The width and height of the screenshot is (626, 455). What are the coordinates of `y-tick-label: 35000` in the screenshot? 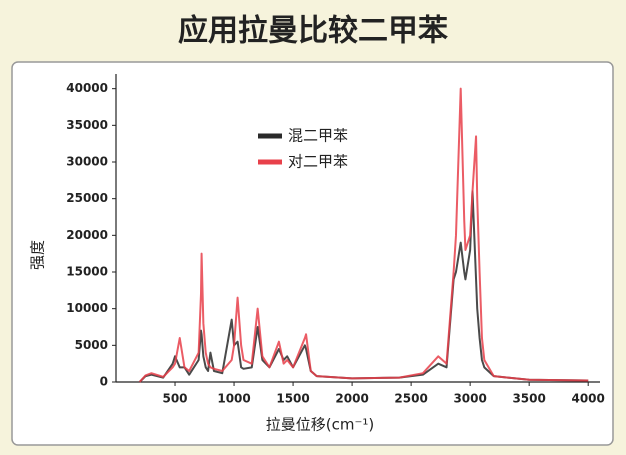 It's located at (87, 125).